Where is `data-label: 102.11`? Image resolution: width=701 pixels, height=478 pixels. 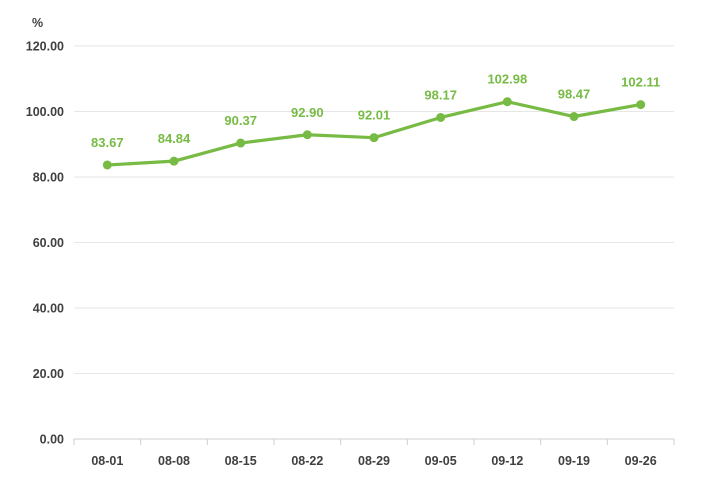 data-label: 102.11 is located at coordinates (640, 82).